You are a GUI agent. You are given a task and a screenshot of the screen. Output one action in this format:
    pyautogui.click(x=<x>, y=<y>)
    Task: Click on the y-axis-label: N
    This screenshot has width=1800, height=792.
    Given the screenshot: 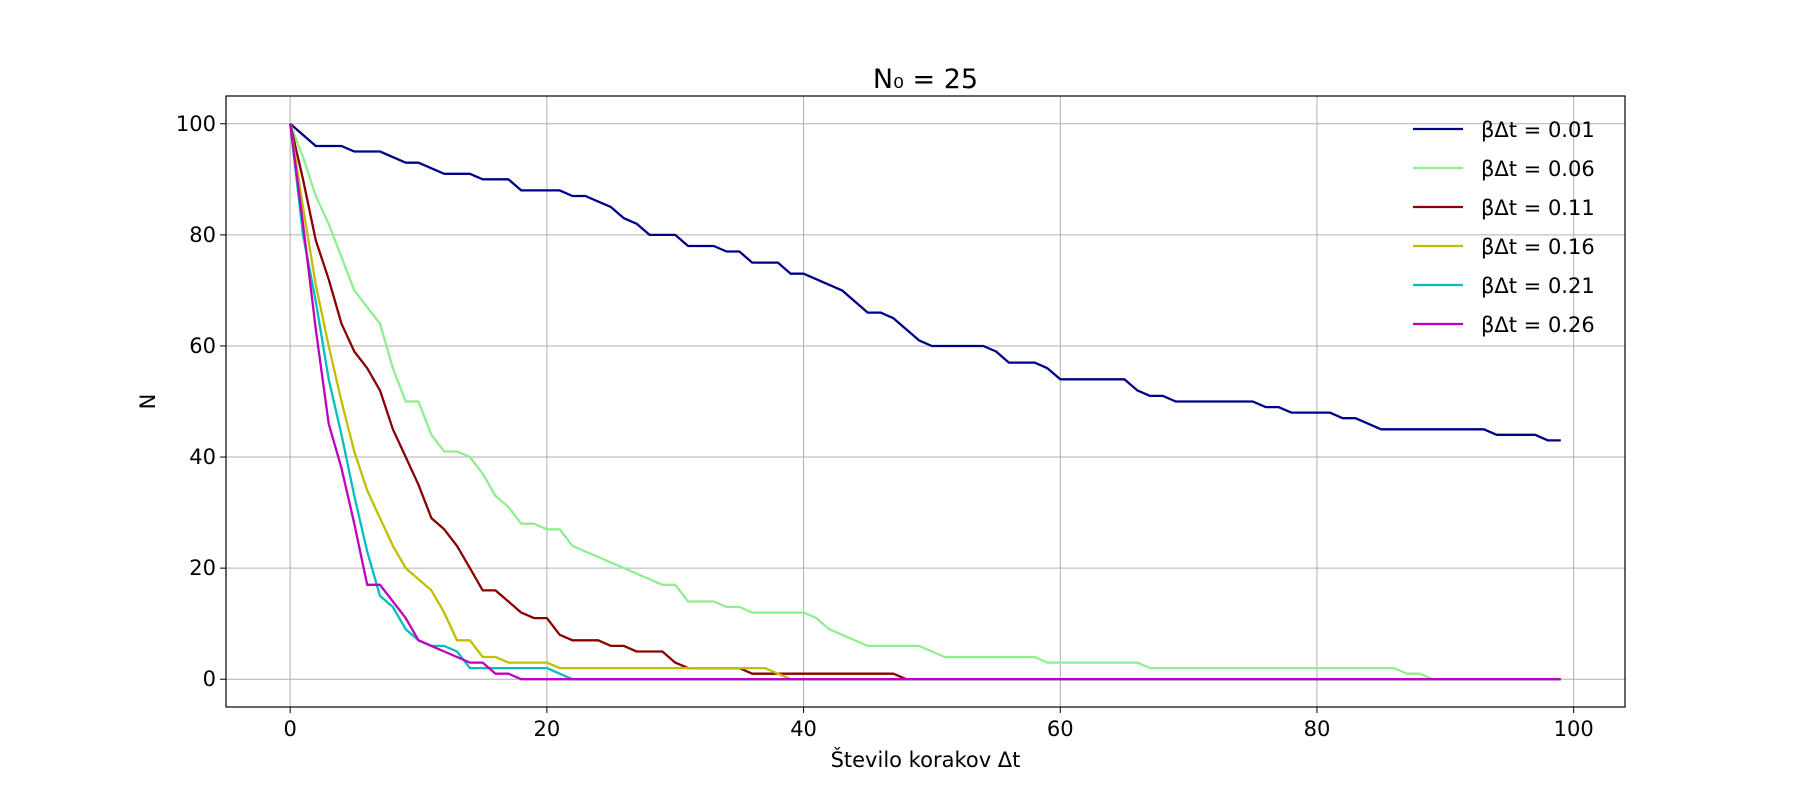 What is the action you would take?
    pyautogui.click(x=148, y=402)
    